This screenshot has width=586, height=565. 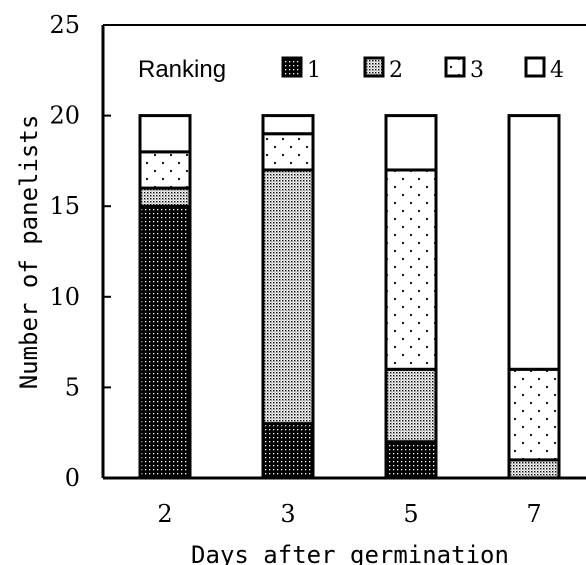 I want to click on legend-title: Ranking, so click(x=182, y=69).